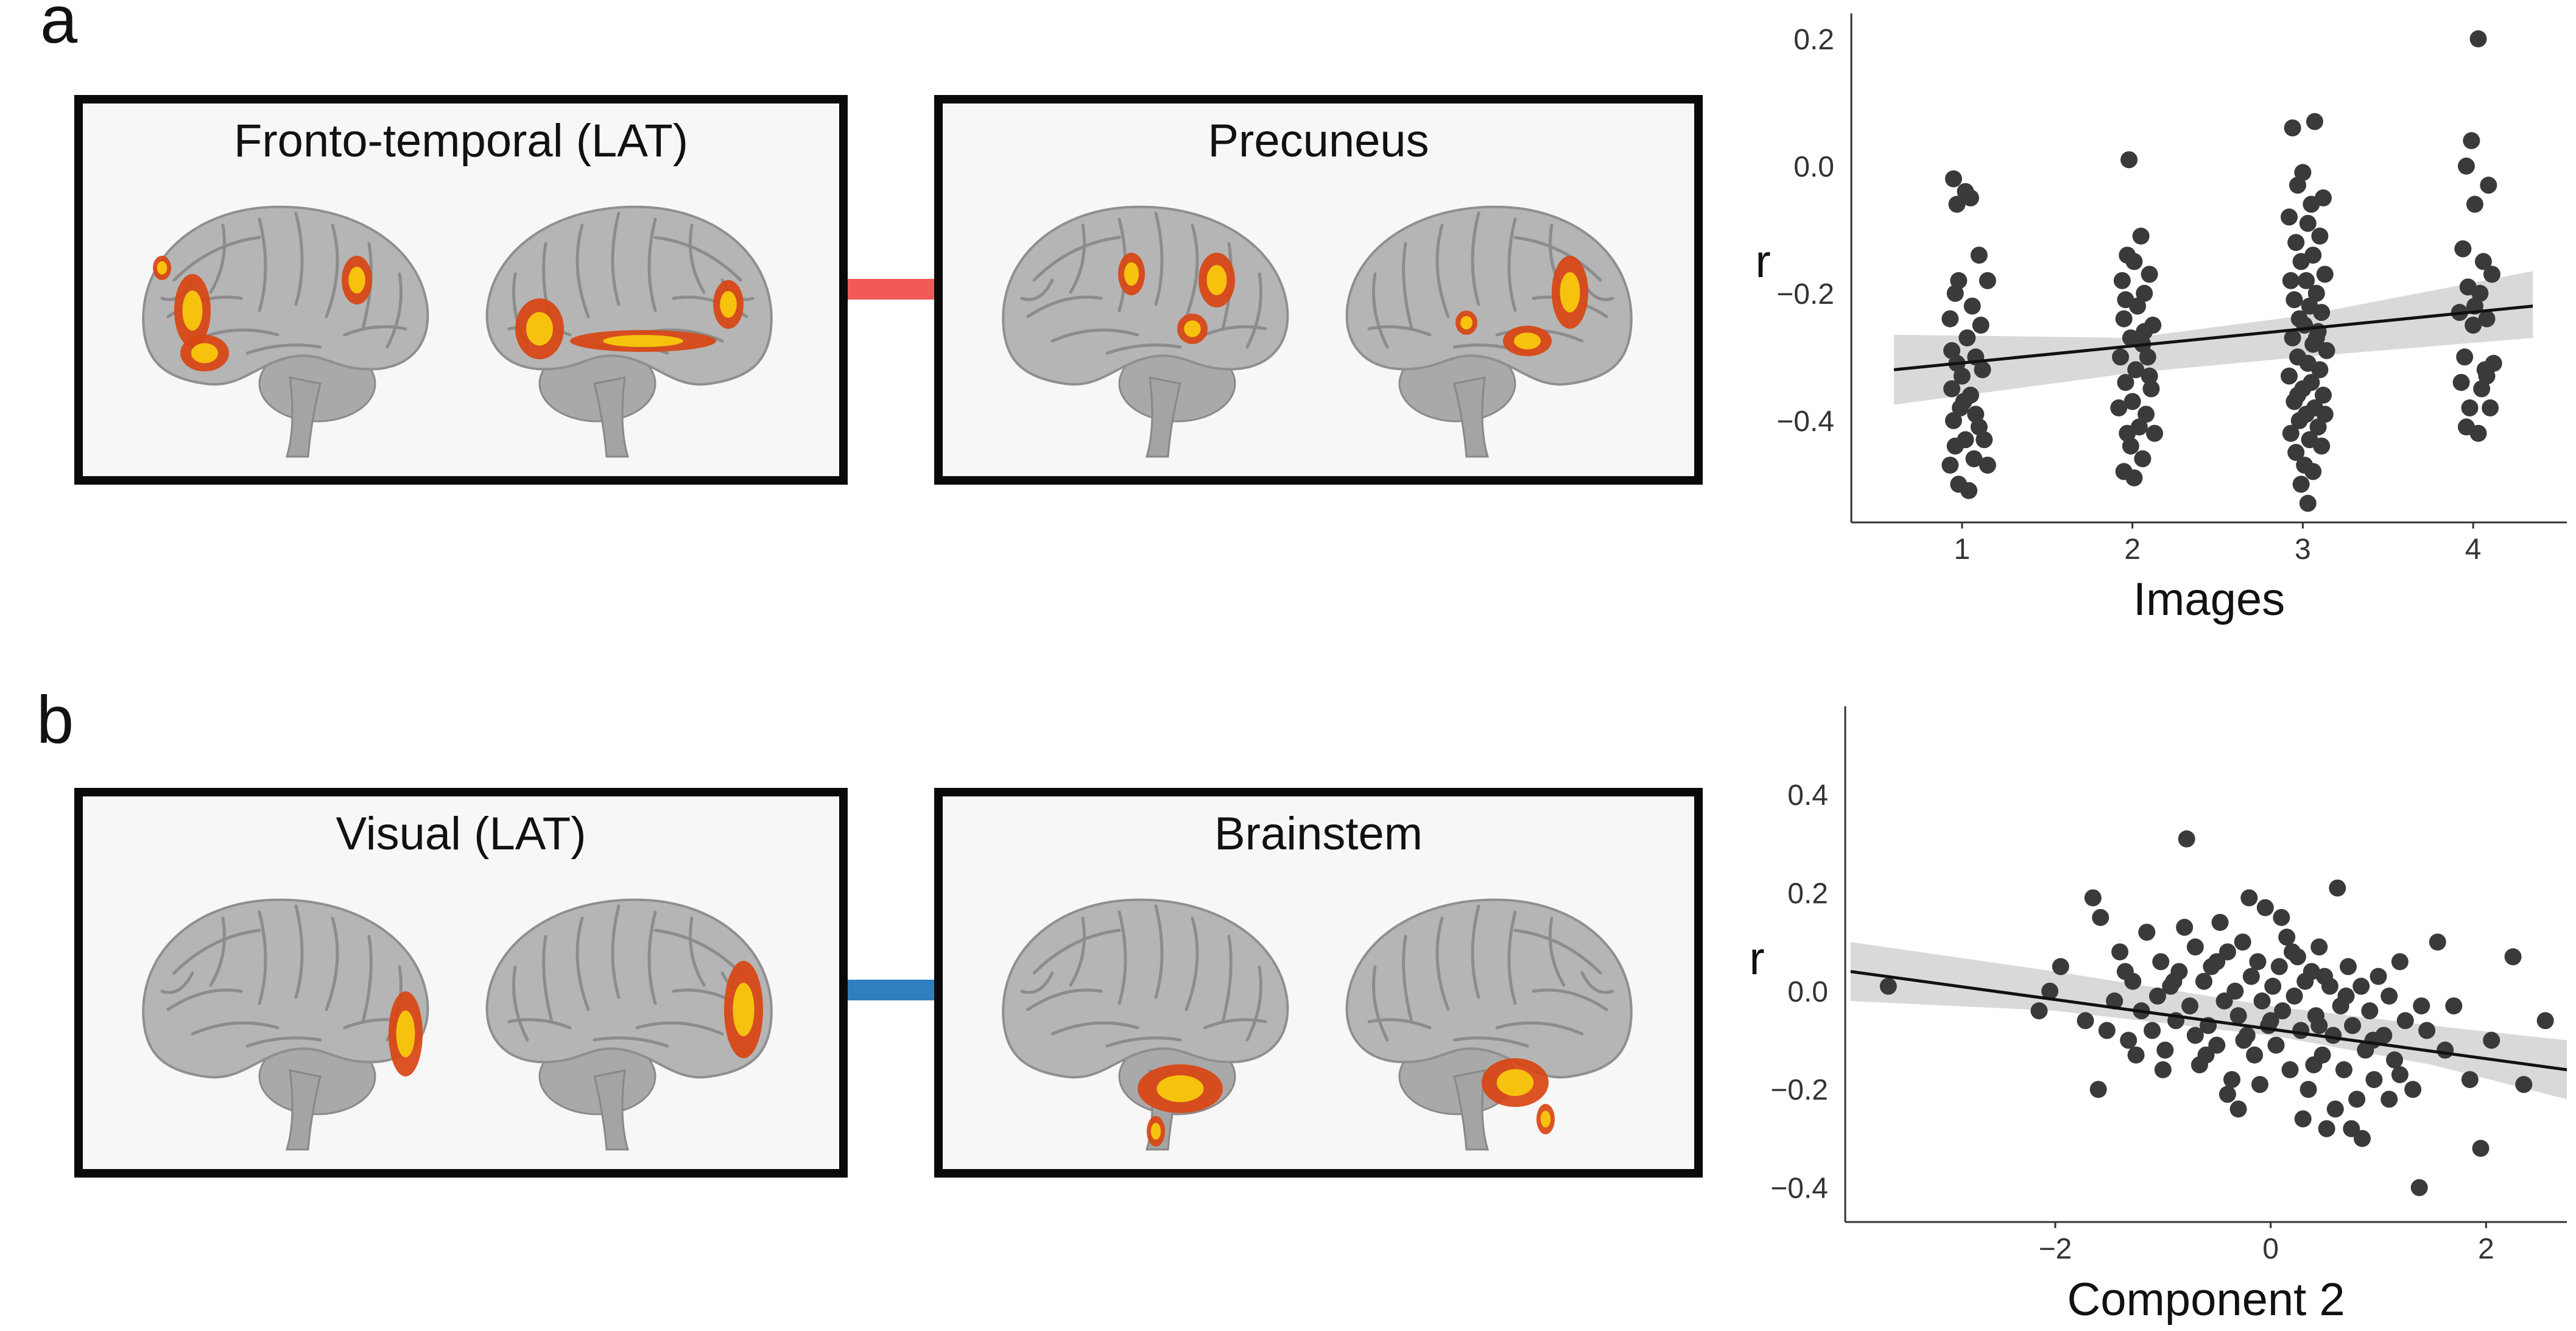  Describe the element at coordinates (59, 29) in the screenshot. I see `panel-letter-a: a` at that location.